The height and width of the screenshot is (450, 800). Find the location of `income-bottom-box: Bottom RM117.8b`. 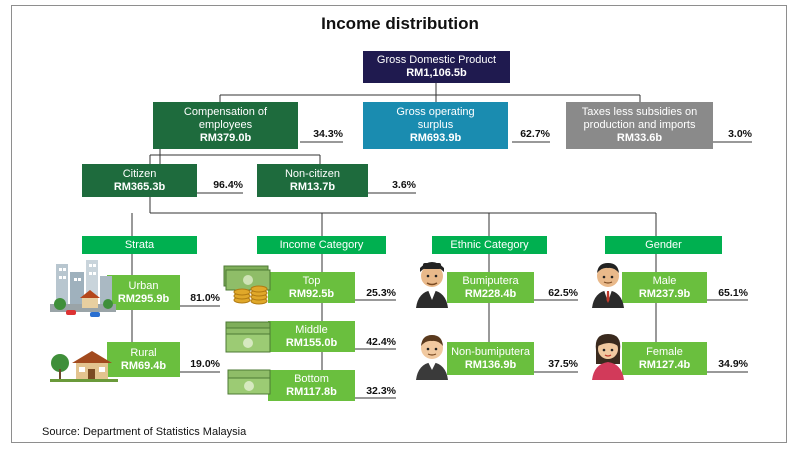

income-bottom-box: Bottom RM117.8b is located at coordinates (311, 385).